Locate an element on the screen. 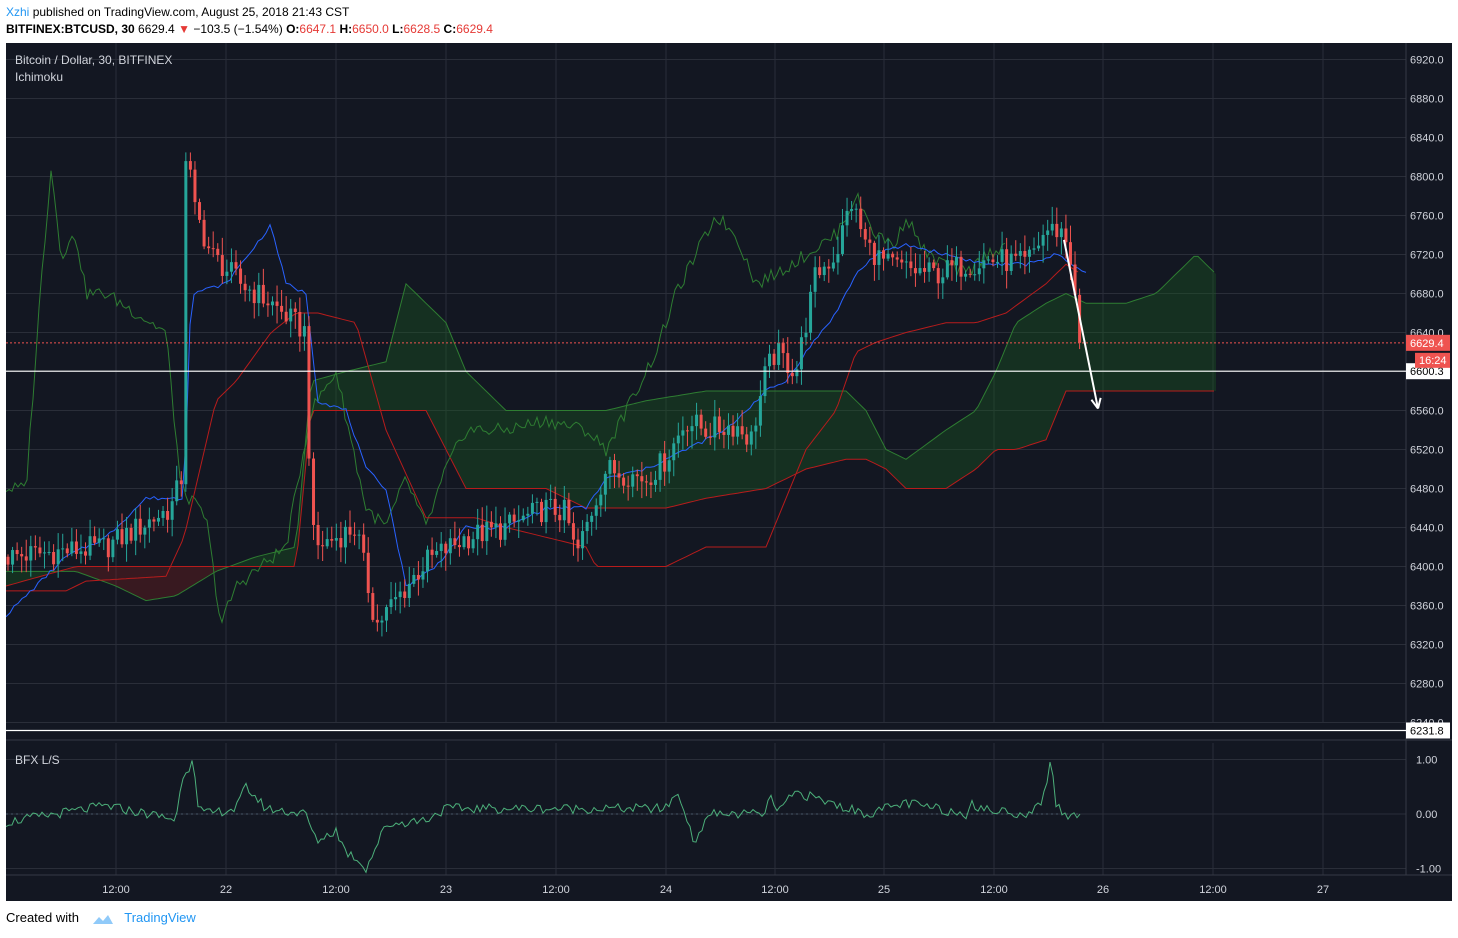 The width and height of the screenshot is (1458, 938). drawings is located at coordinates (1082, 324).